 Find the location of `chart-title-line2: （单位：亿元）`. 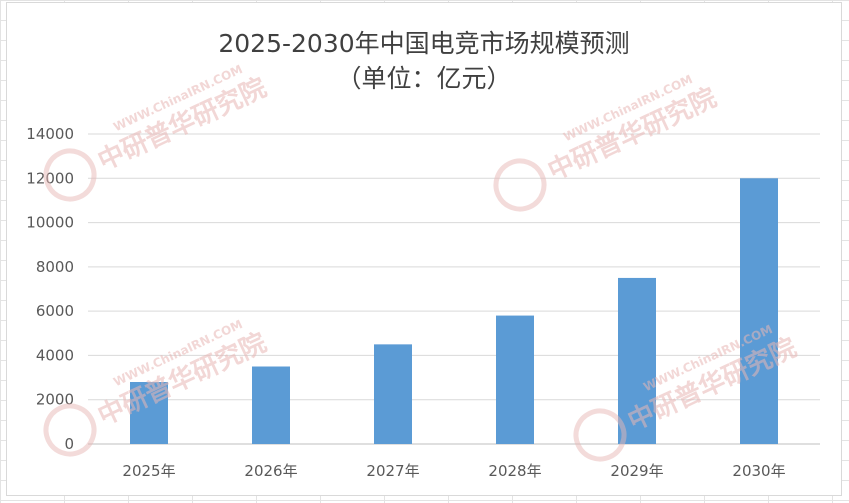

chart-title-line2: （单位：亿元） is located at coordinates (423, 78).